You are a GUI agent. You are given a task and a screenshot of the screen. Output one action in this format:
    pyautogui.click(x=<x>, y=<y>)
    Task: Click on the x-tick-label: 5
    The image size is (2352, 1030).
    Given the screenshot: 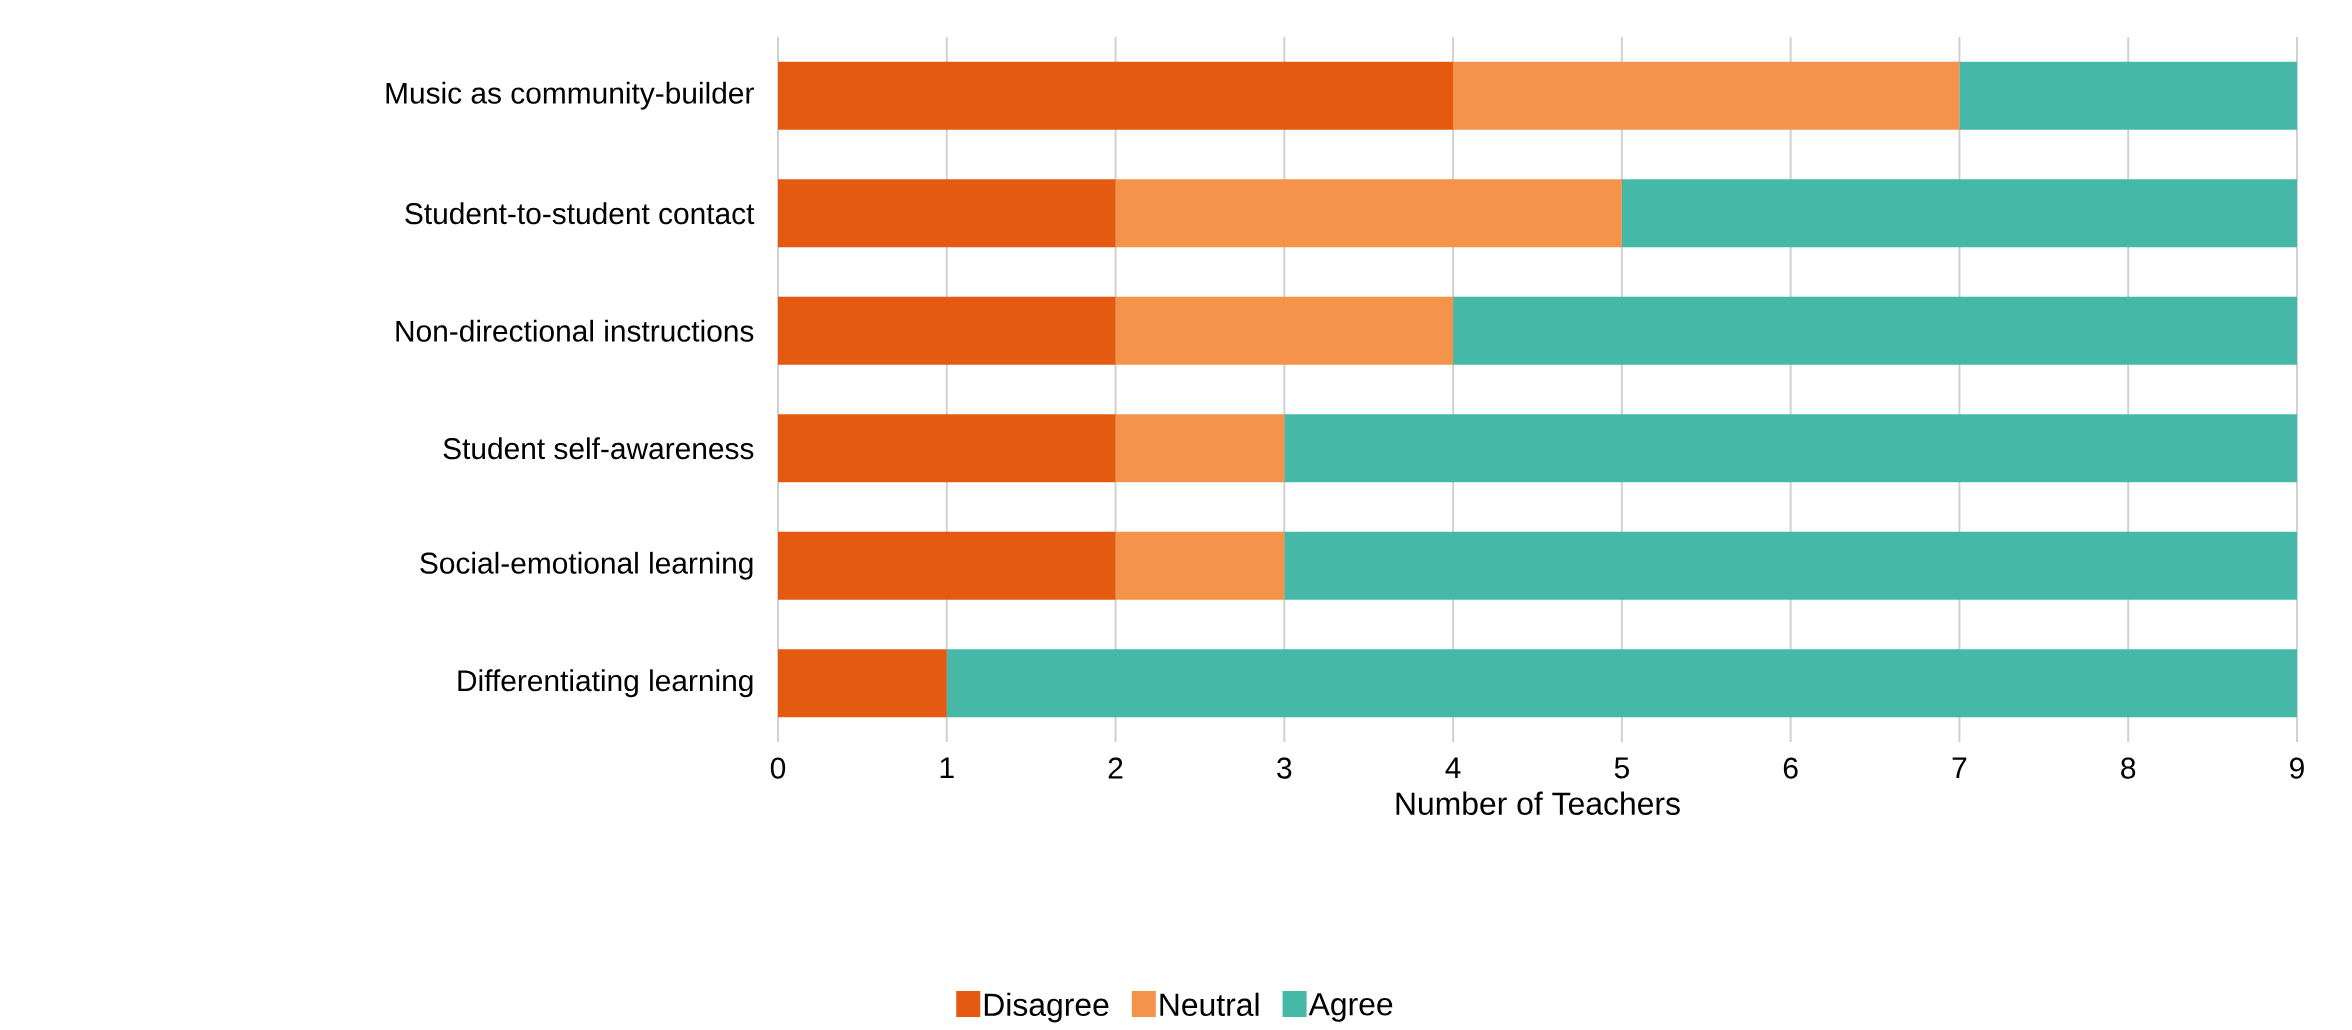 What is the action you would take?
    pyautogui.click(x=1621, y=768)
    